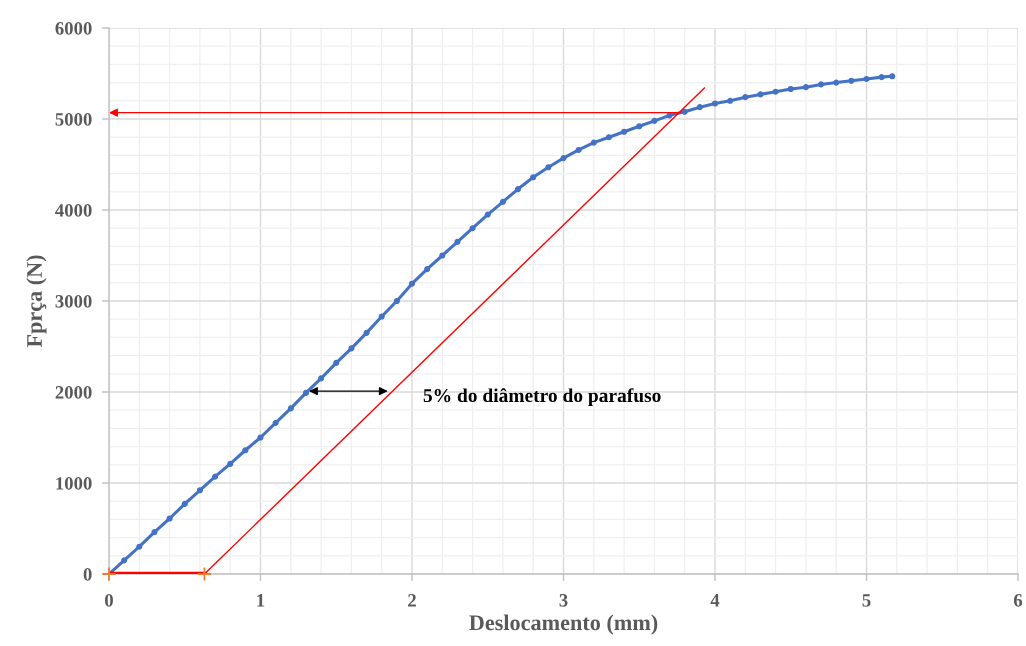 The width and height of the screenshot is (1026, 646). I want to click on y-tick-label: 4000, so click(73, 210).